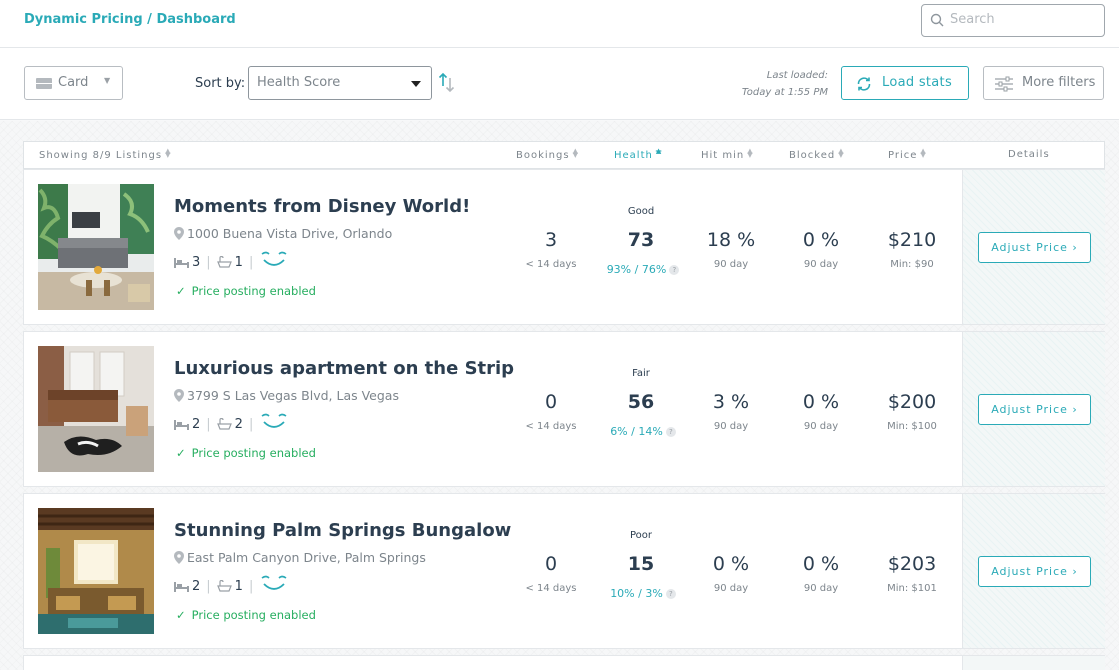 Image resolution: width=1119 pixels, height=670 pixels. Describe the element at coordinates (44, 83) in the screenshot. I see `card-view-icon` at that location.